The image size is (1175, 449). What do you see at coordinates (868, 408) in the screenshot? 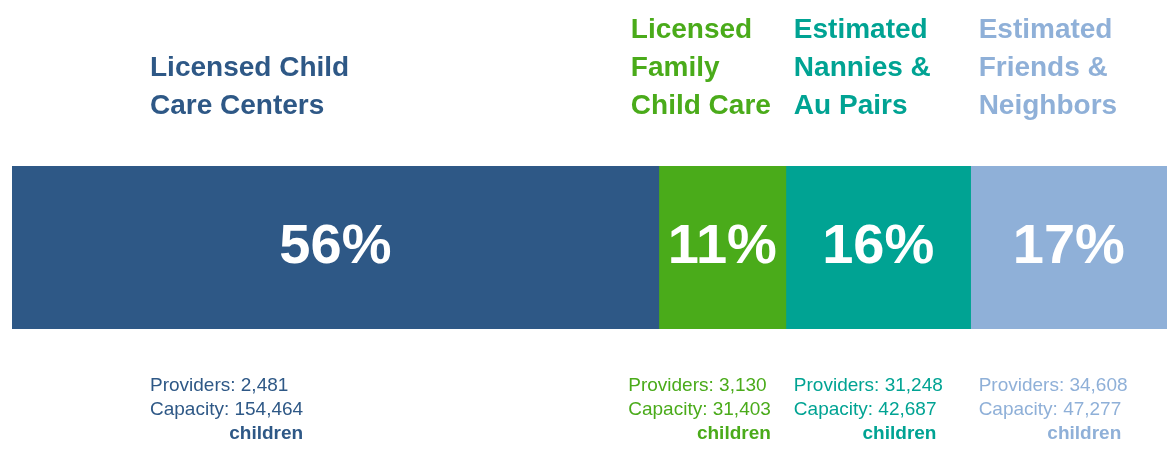
I see `text: Providers: 31,248 Capacity: 42,687 children` at bounding box center [868, 408].